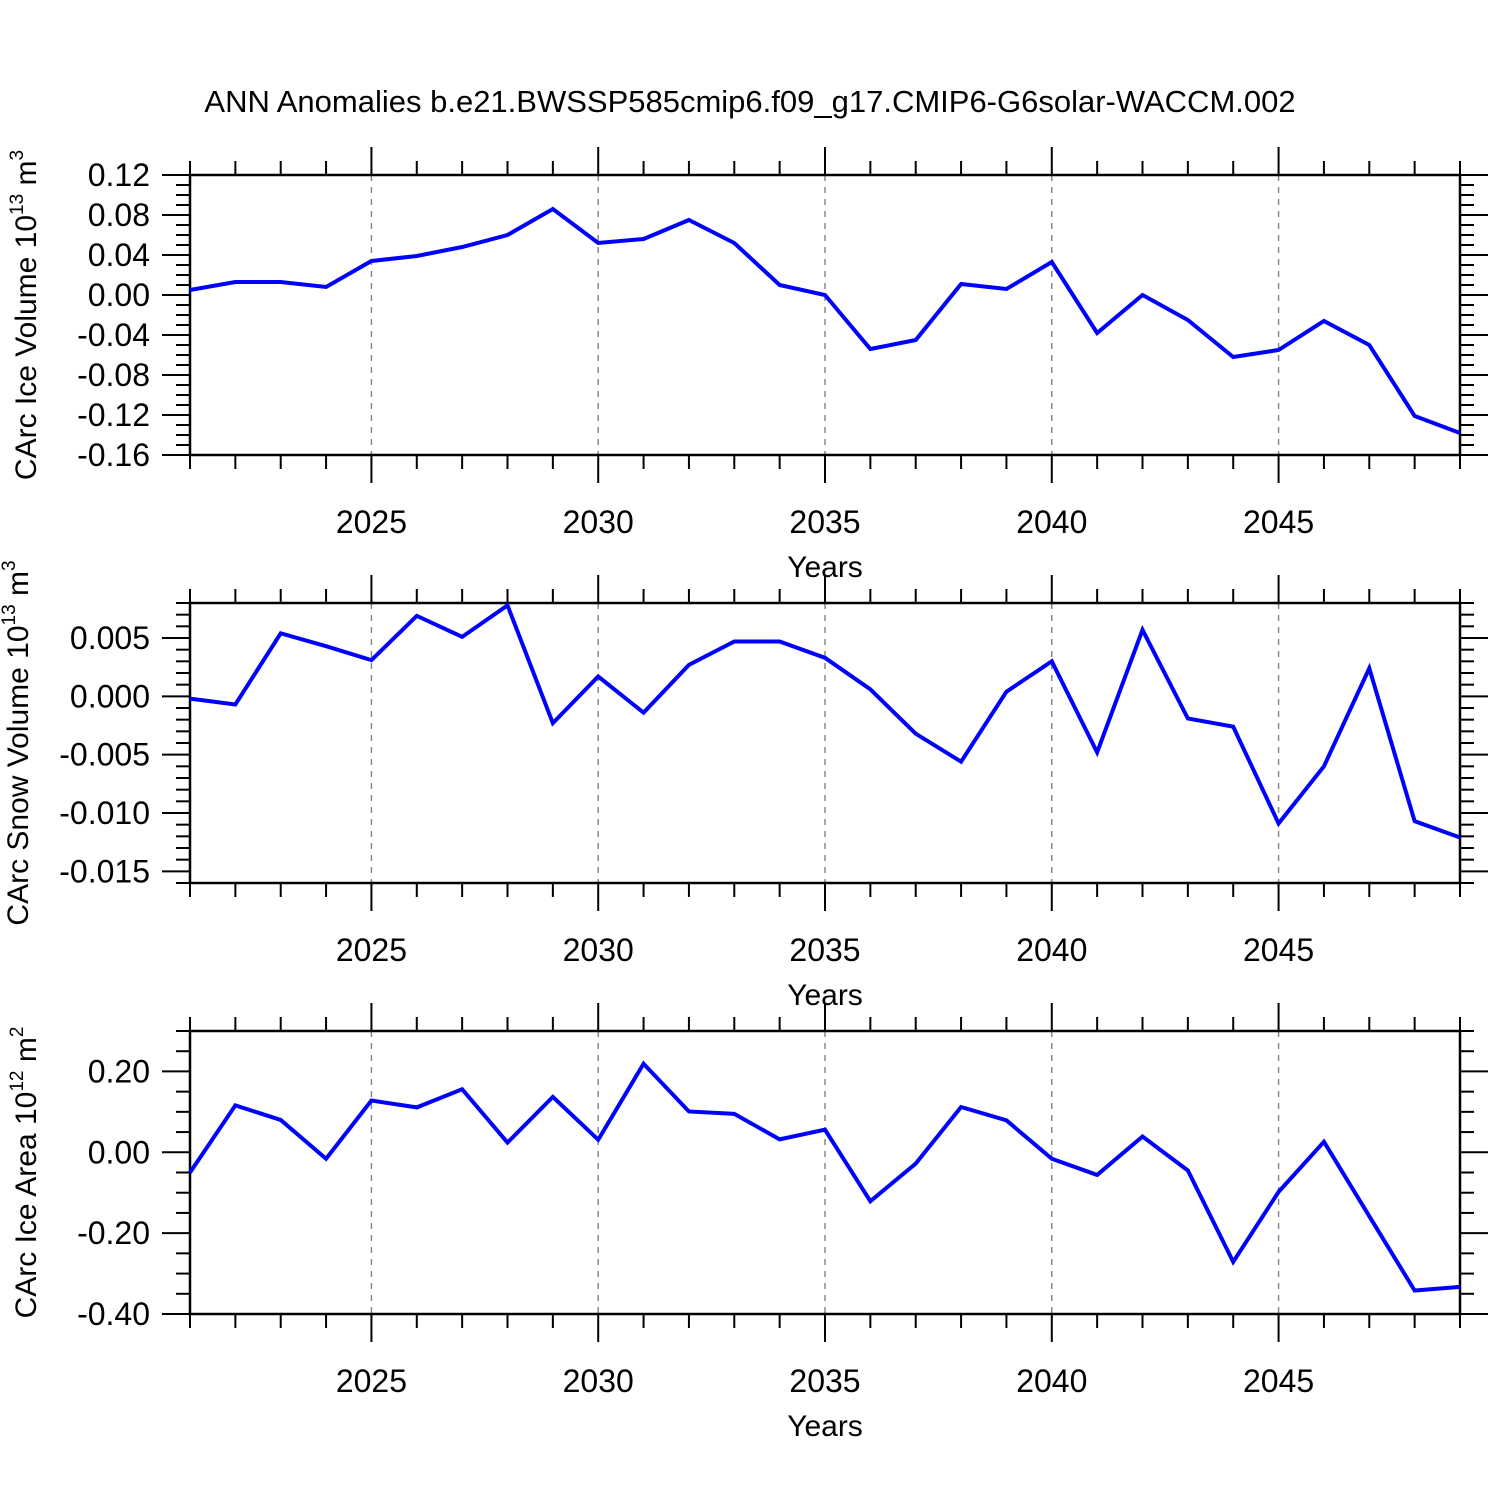 The width and height of the screenshot is (1500, 1500). I want to click on y-tick-label: 0.005, so click(110, 638).